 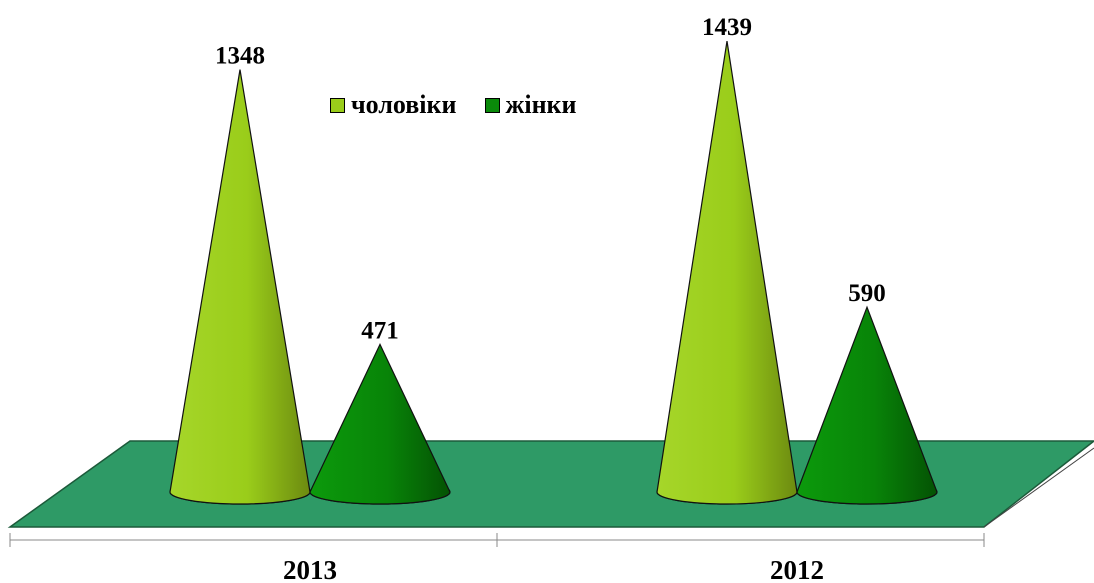 I want to click on legend: чоловіки жінки, so click(x=467, y=105).